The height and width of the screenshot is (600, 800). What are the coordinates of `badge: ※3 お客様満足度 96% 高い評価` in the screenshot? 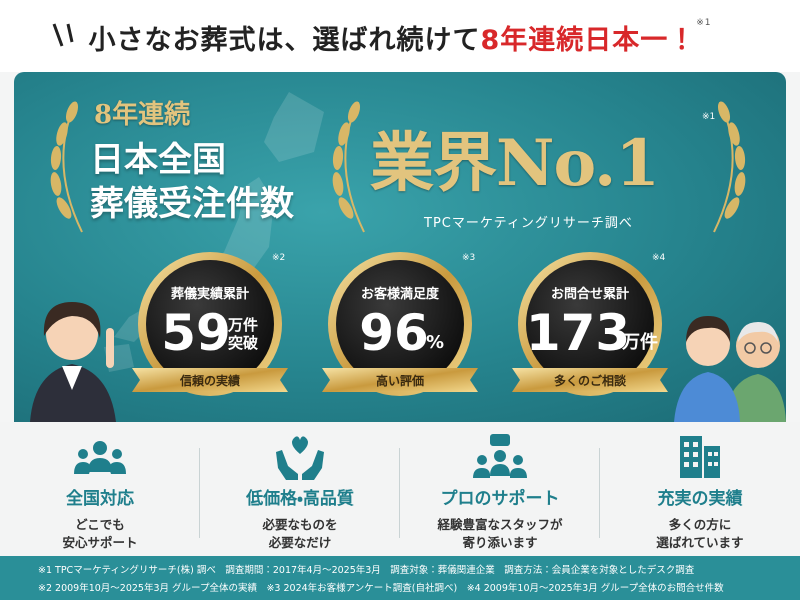 It's located at (400, 324).